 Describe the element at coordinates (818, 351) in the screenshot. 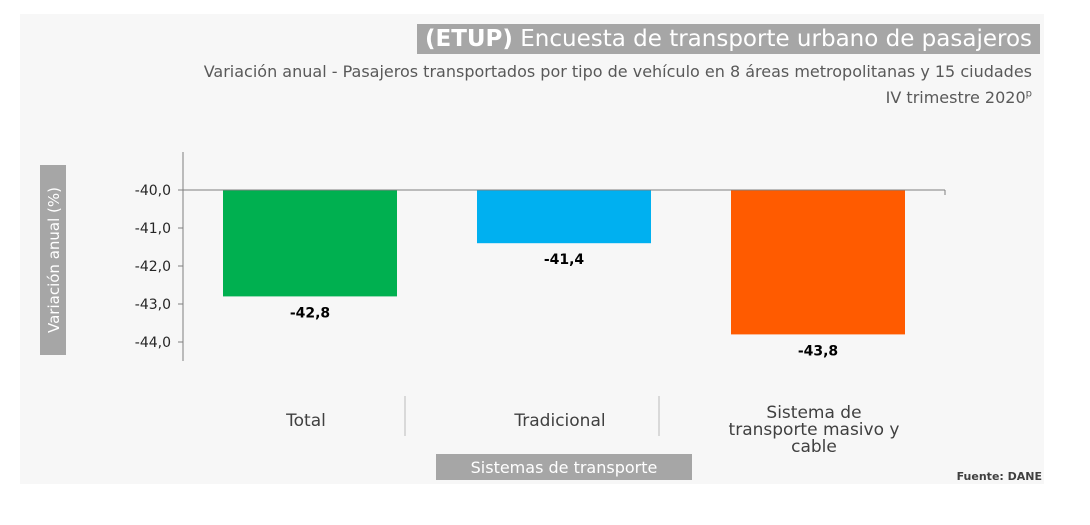

I see `bar-value-label: -43,8` at that location.